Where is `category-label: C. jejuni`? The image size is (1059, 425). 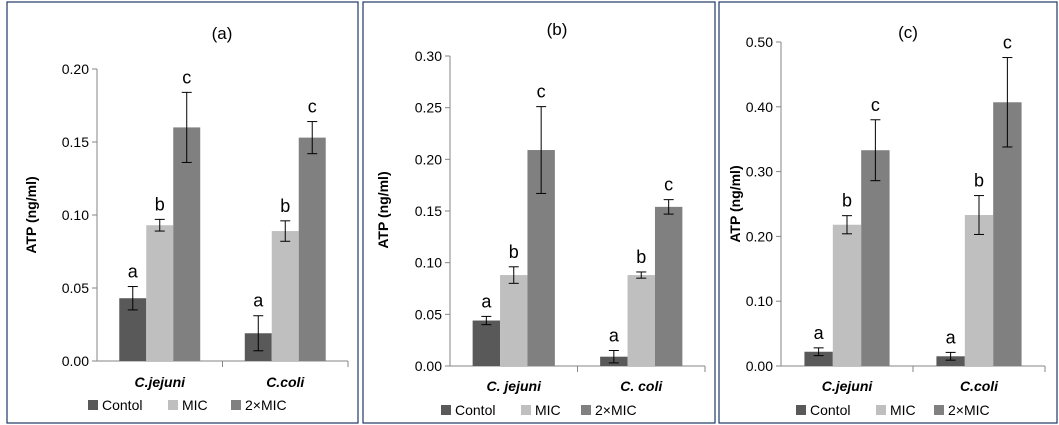
category-label: C. jejuni is located at coordinates (515, 386).